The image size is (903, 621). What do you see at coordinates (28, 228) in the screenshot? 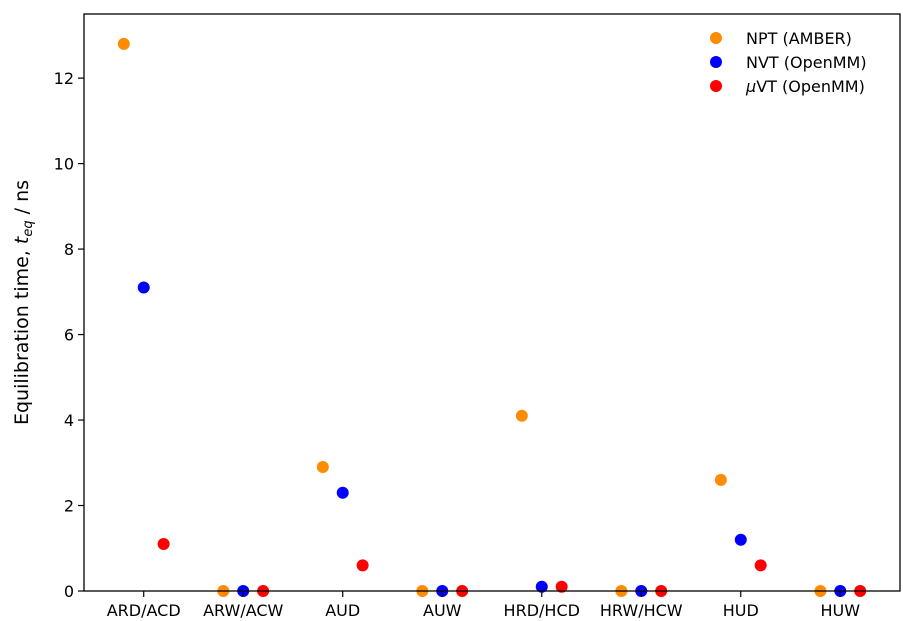
I see `y-axis-title-subscript: eq` at bounding box center [28, 228].